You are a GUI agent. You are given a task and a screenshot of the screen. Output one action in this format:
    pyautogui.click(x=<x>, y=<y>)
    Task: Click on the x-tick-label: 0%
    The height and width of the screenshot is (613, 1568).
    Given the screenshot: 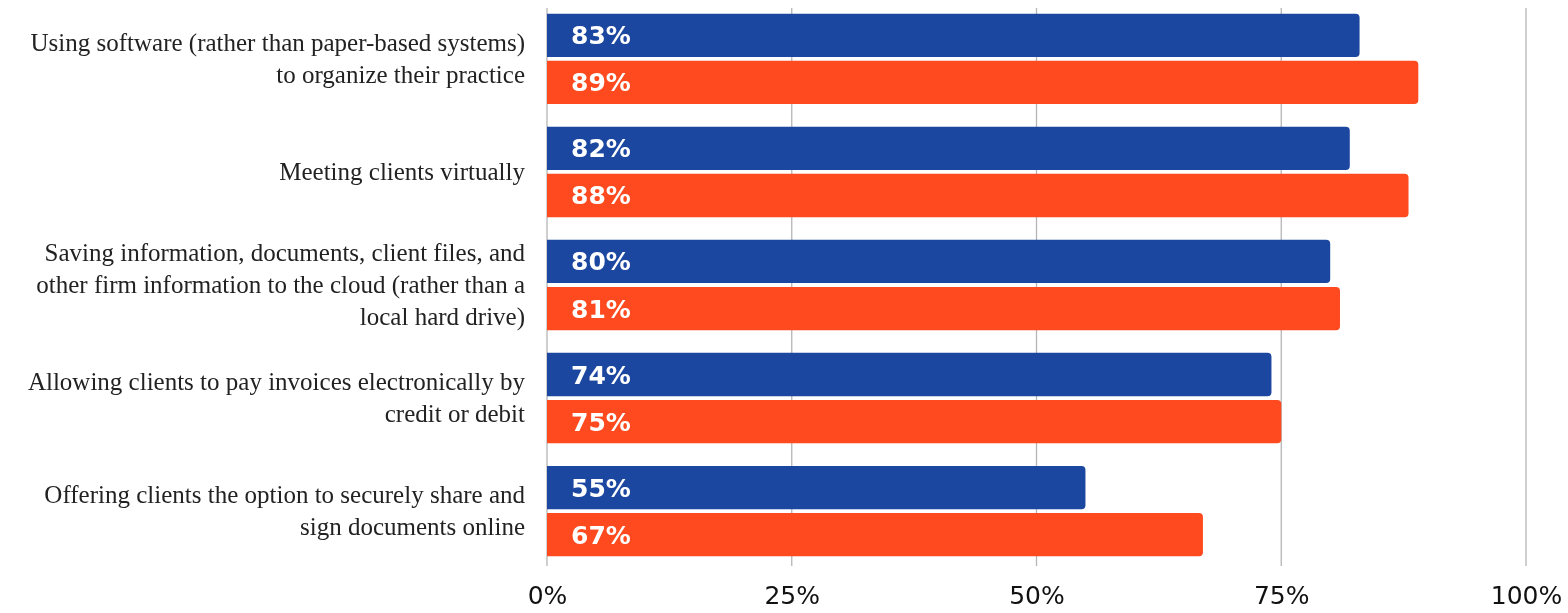 What is the action you would take?
    pyautogui.click(x=547, y=595)
    